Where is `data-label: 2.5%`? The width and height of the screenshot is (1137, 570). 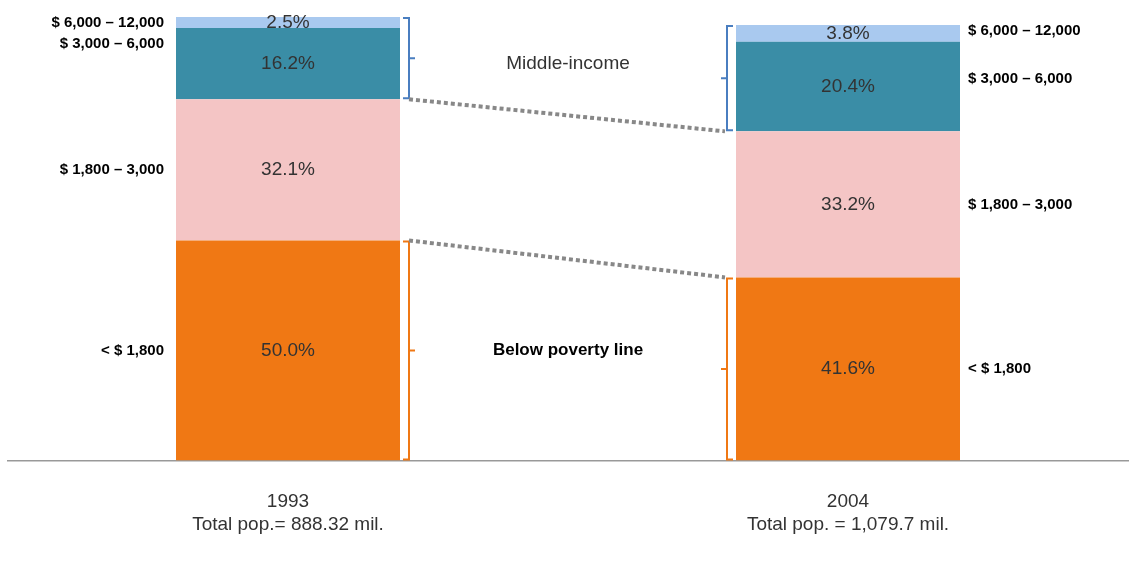
data-label: 2.5% is located at coordinates (288, 21).